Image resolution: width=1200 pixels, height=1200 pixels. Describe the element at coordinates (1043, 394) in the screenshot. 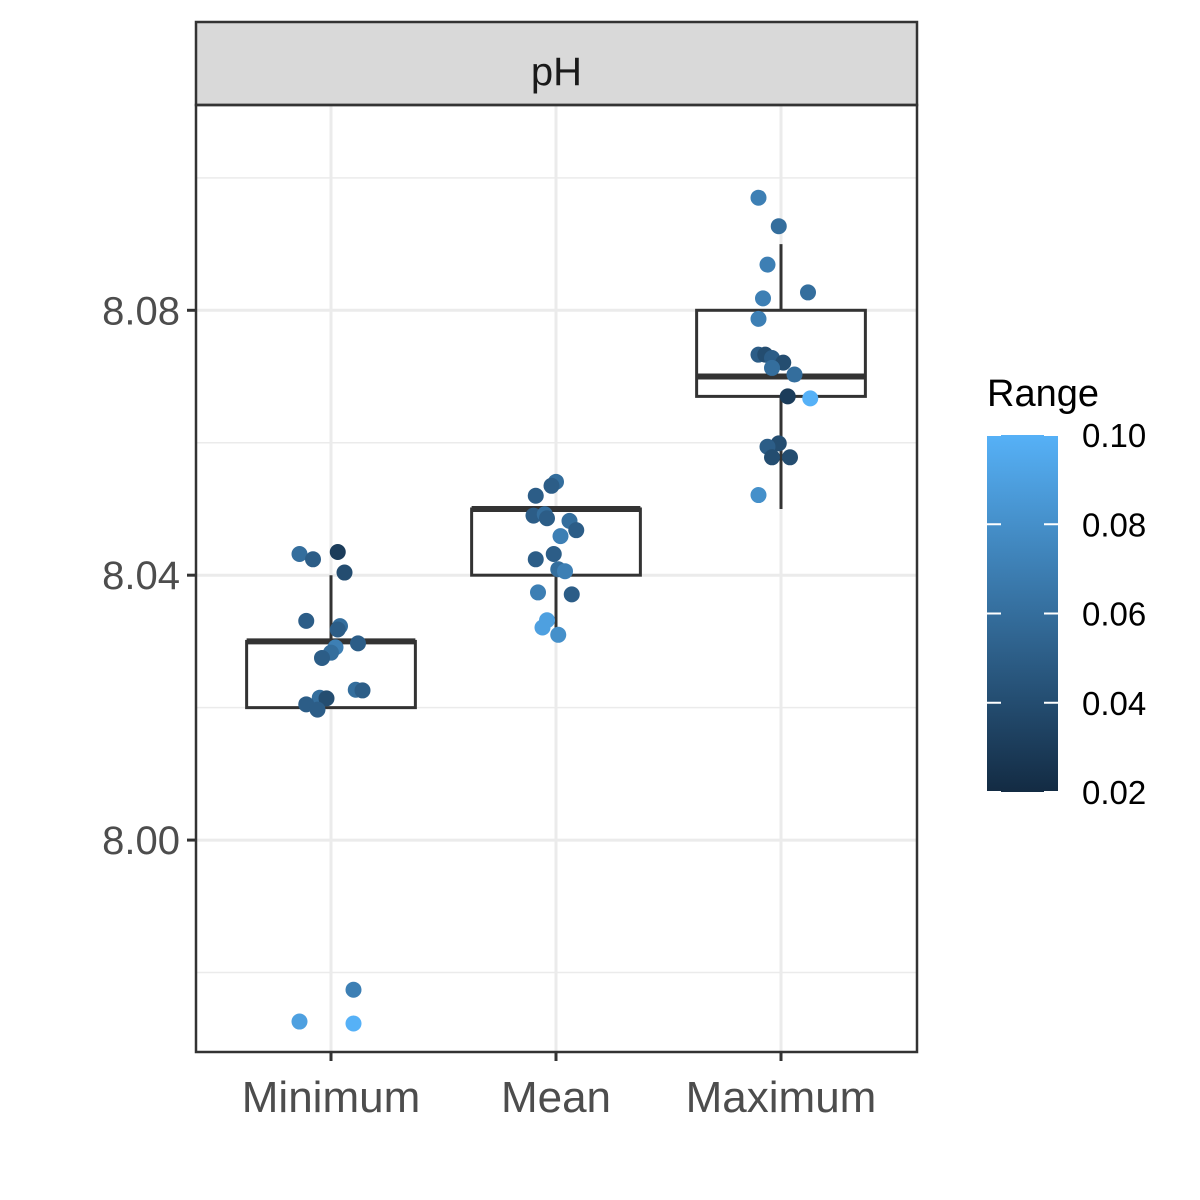

I see `legend-title: Range` at that location.